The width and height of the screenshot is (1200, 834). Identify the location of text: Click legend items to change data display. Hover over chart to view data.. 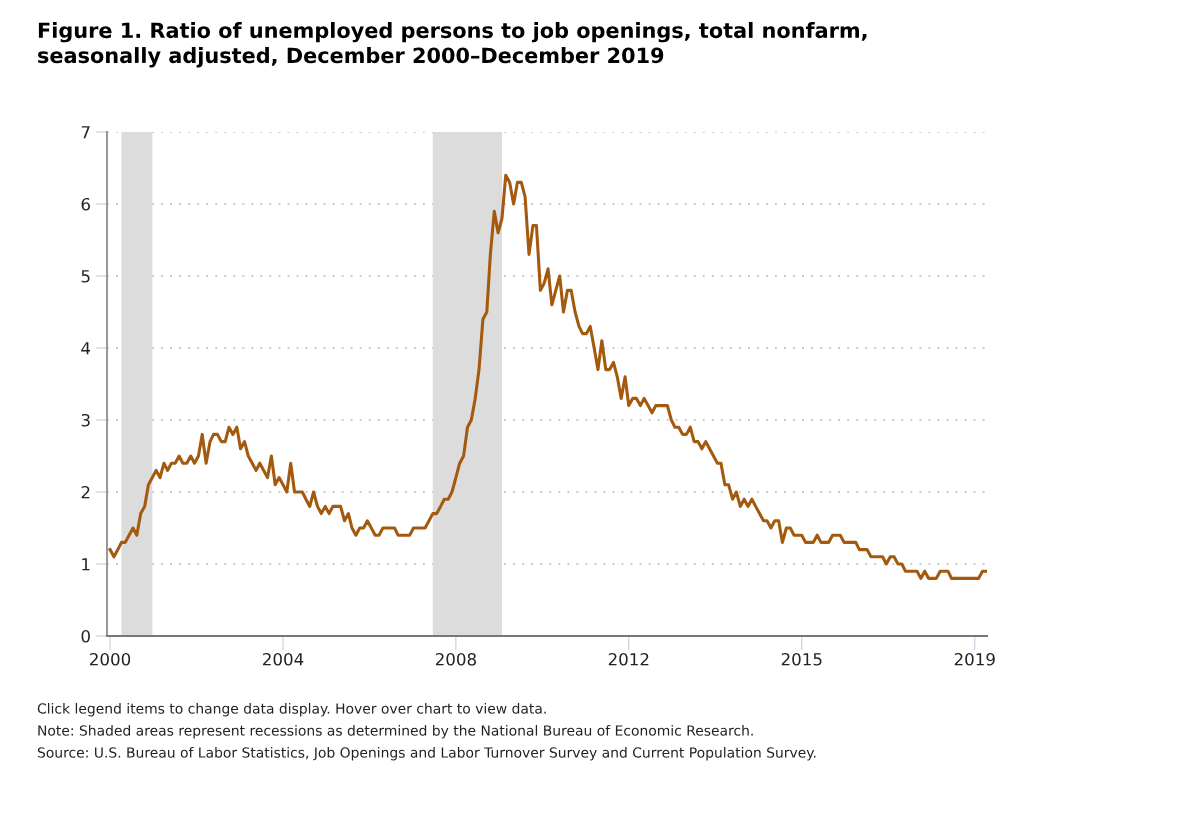
(291, 710).